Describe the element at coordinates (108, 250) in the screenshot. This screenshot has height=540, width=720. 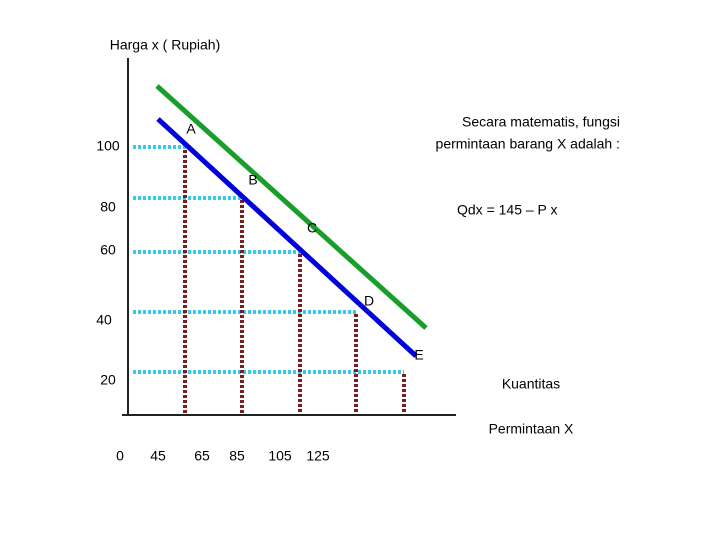
I see `y-label: 60` at that location.